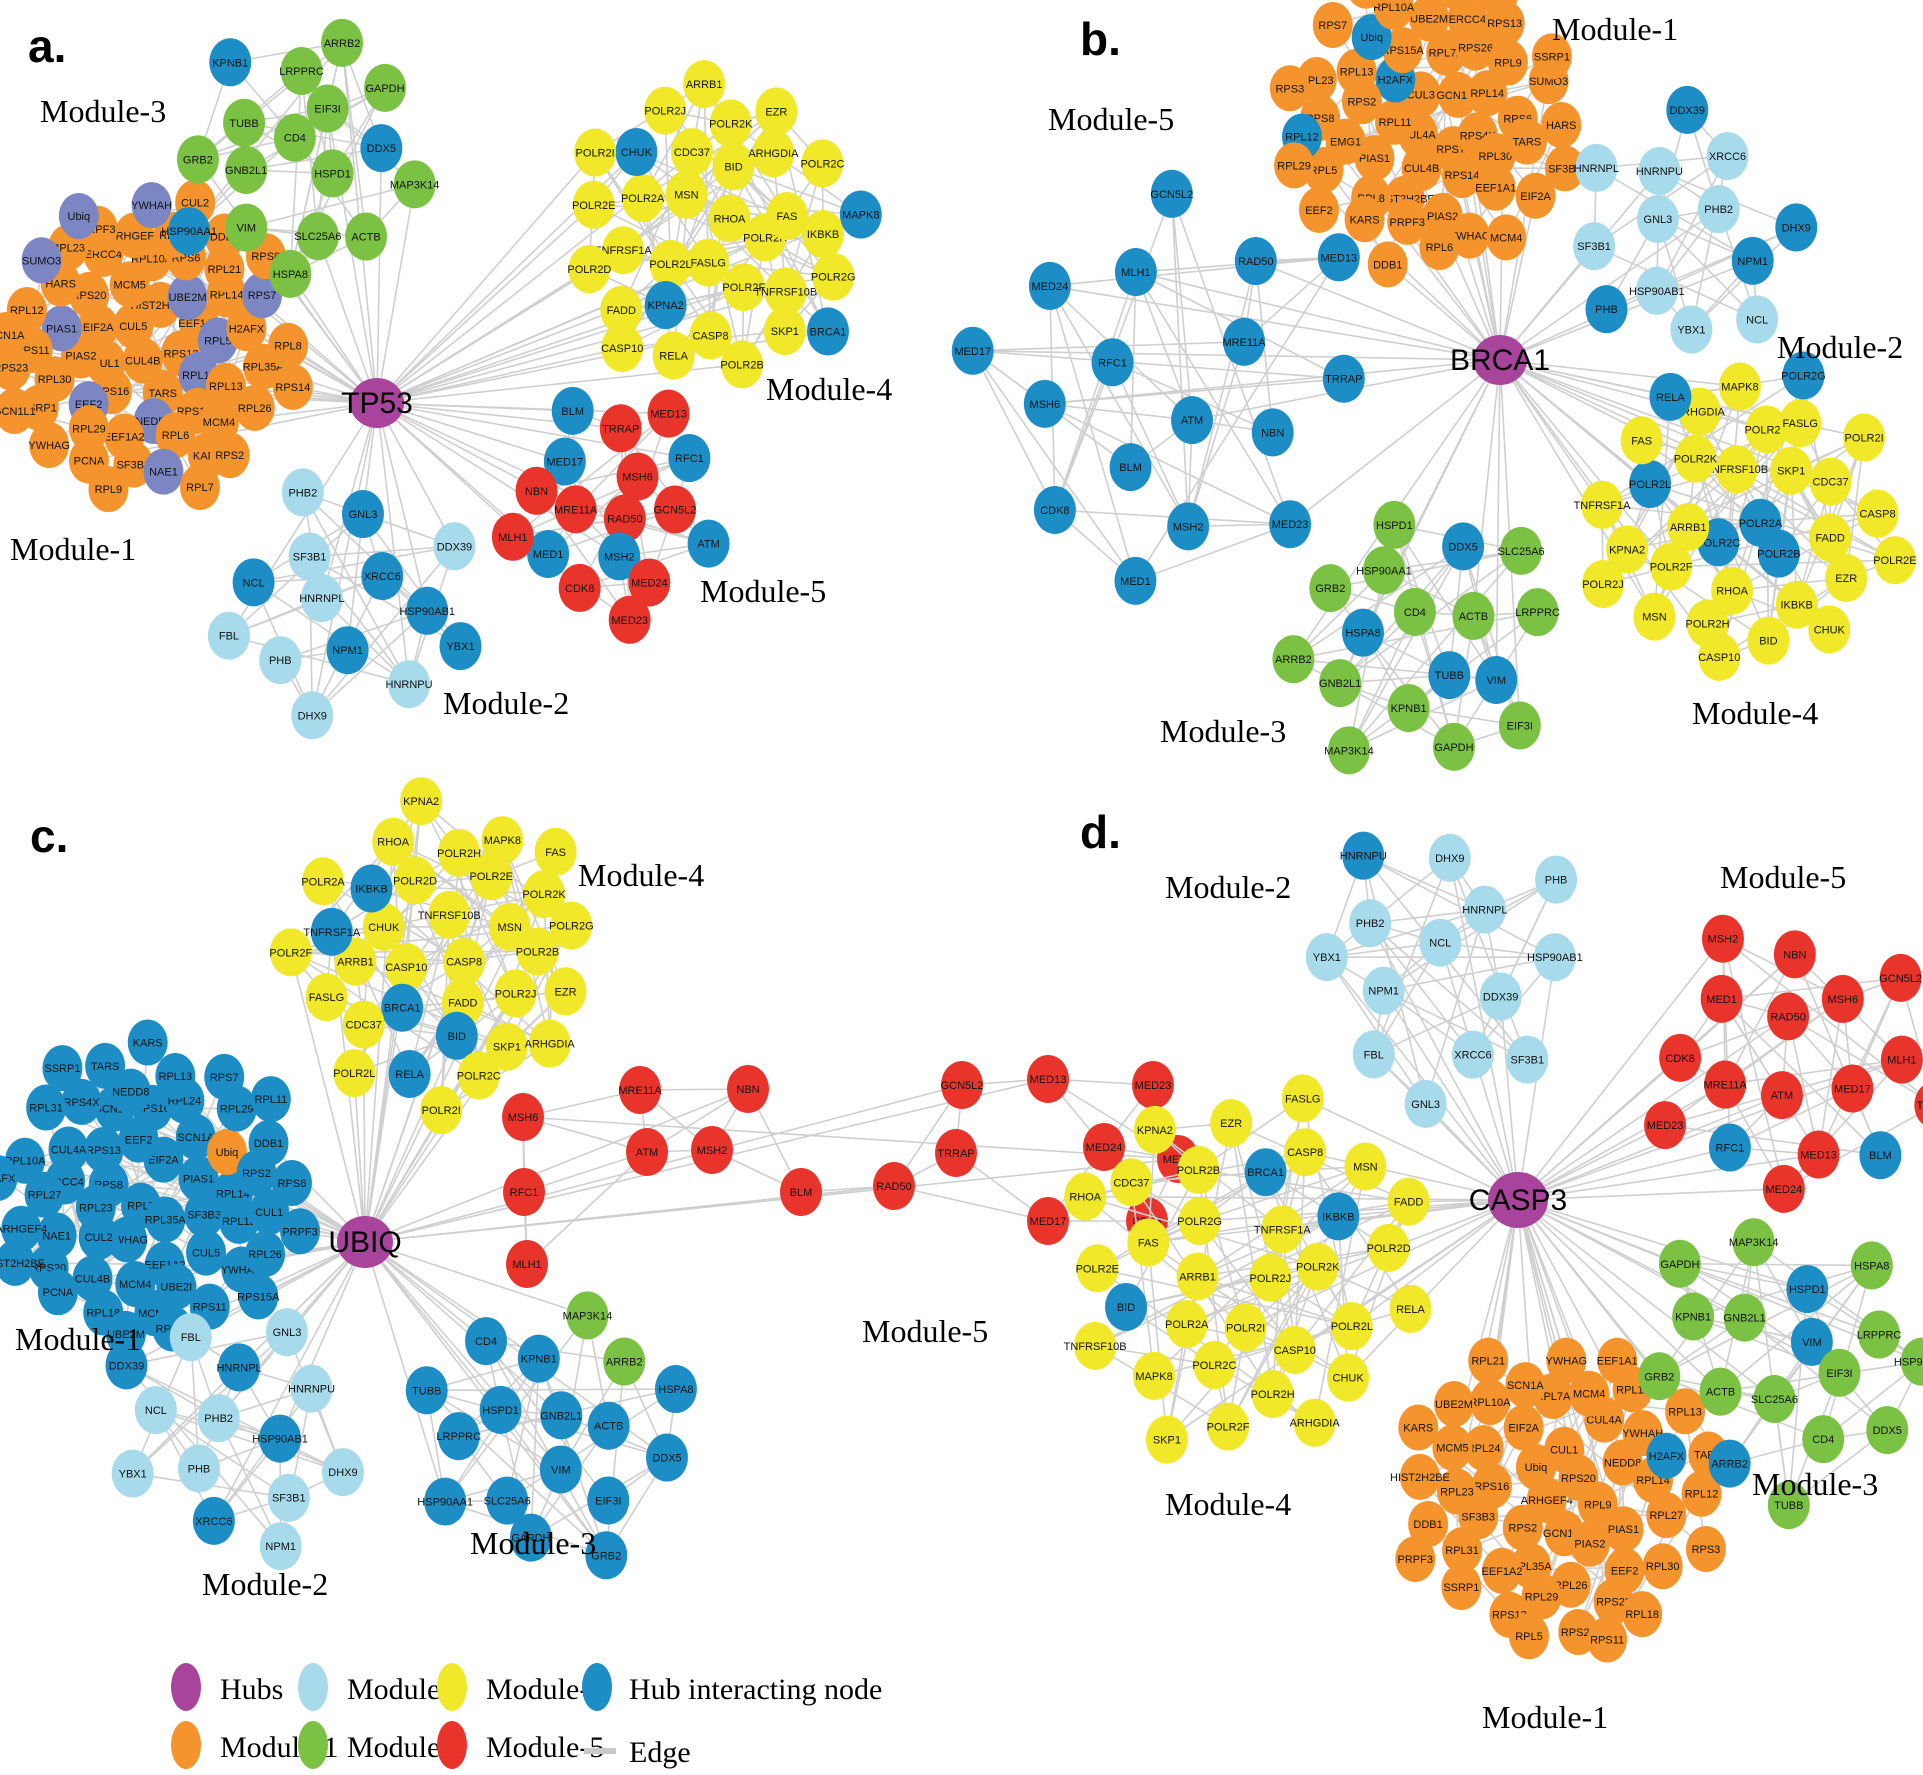 The image size is (1923, 1775). What do you see at coordinates (665, 305) in the screenshot?
I see `gene-node-KPNA2: KPNA2` at bounding box center [665, 305].